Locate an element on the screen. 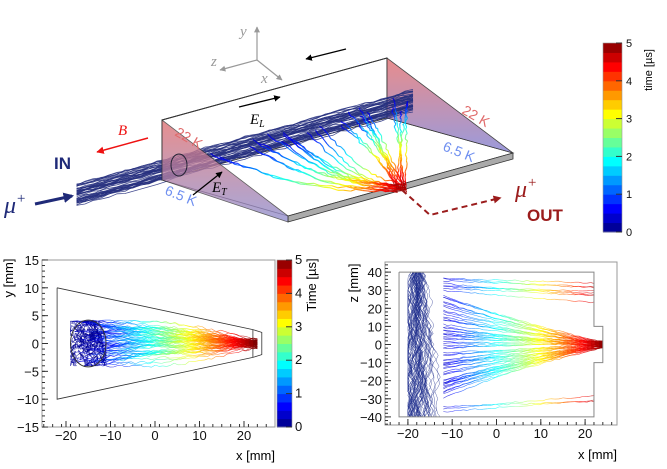 This screenshot has width=667, height=469. colorbar-tick-label: 5 is located at coordinates (629, 44).